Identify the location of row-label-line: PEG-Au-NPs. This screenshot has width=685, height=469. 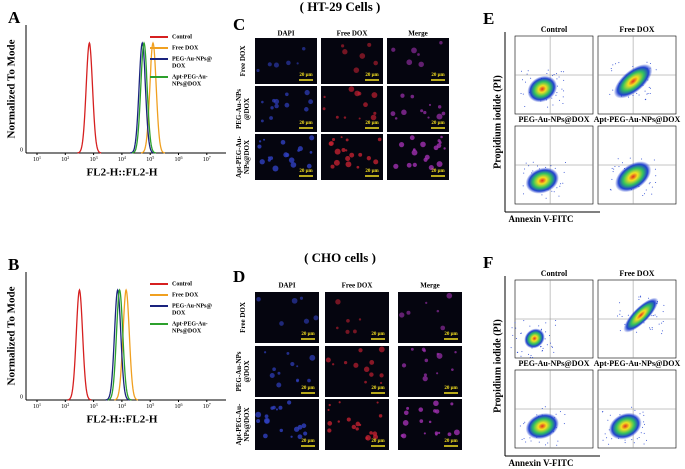
(239, 109).